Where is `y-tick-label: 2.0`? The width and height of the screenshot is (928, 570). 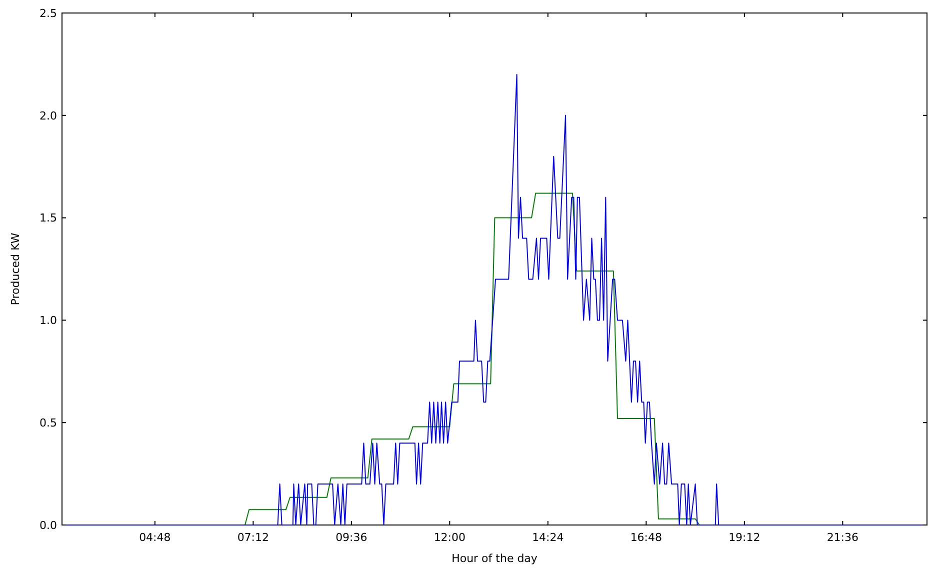
y-tick-label: 2.0 is located at coordinates (48, 115).